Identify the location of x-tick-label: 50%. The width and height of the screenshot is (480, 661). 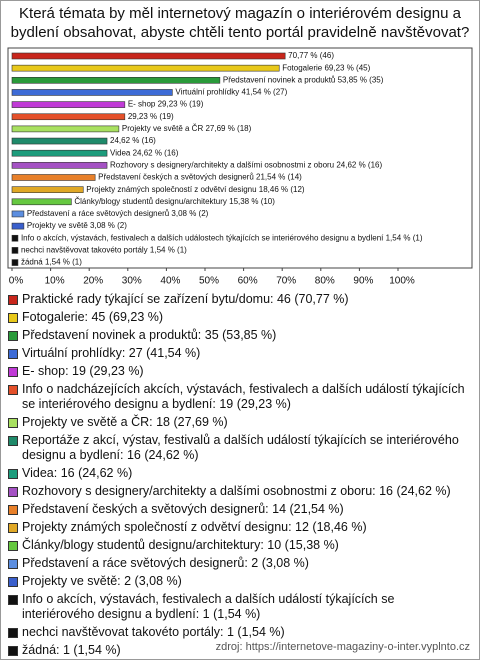
(209, 281).